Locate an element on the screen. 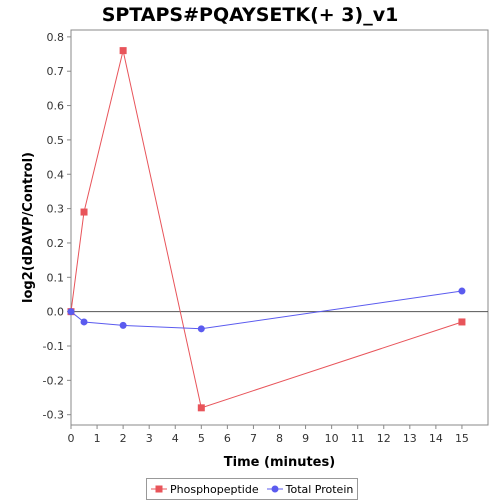 The height and width of the screenshot is (500, 500). legend-label: Total Protein is located at coordinates (319, 489).